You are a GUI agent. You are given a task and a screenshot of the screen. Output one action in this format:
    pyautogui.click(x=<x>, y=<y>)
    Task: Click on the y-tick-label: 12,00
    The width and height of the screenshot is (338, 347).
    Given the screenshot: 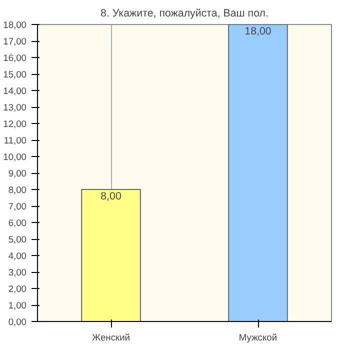 What is the action you would take?
    pyautogui.click(x=14, y=124)
    